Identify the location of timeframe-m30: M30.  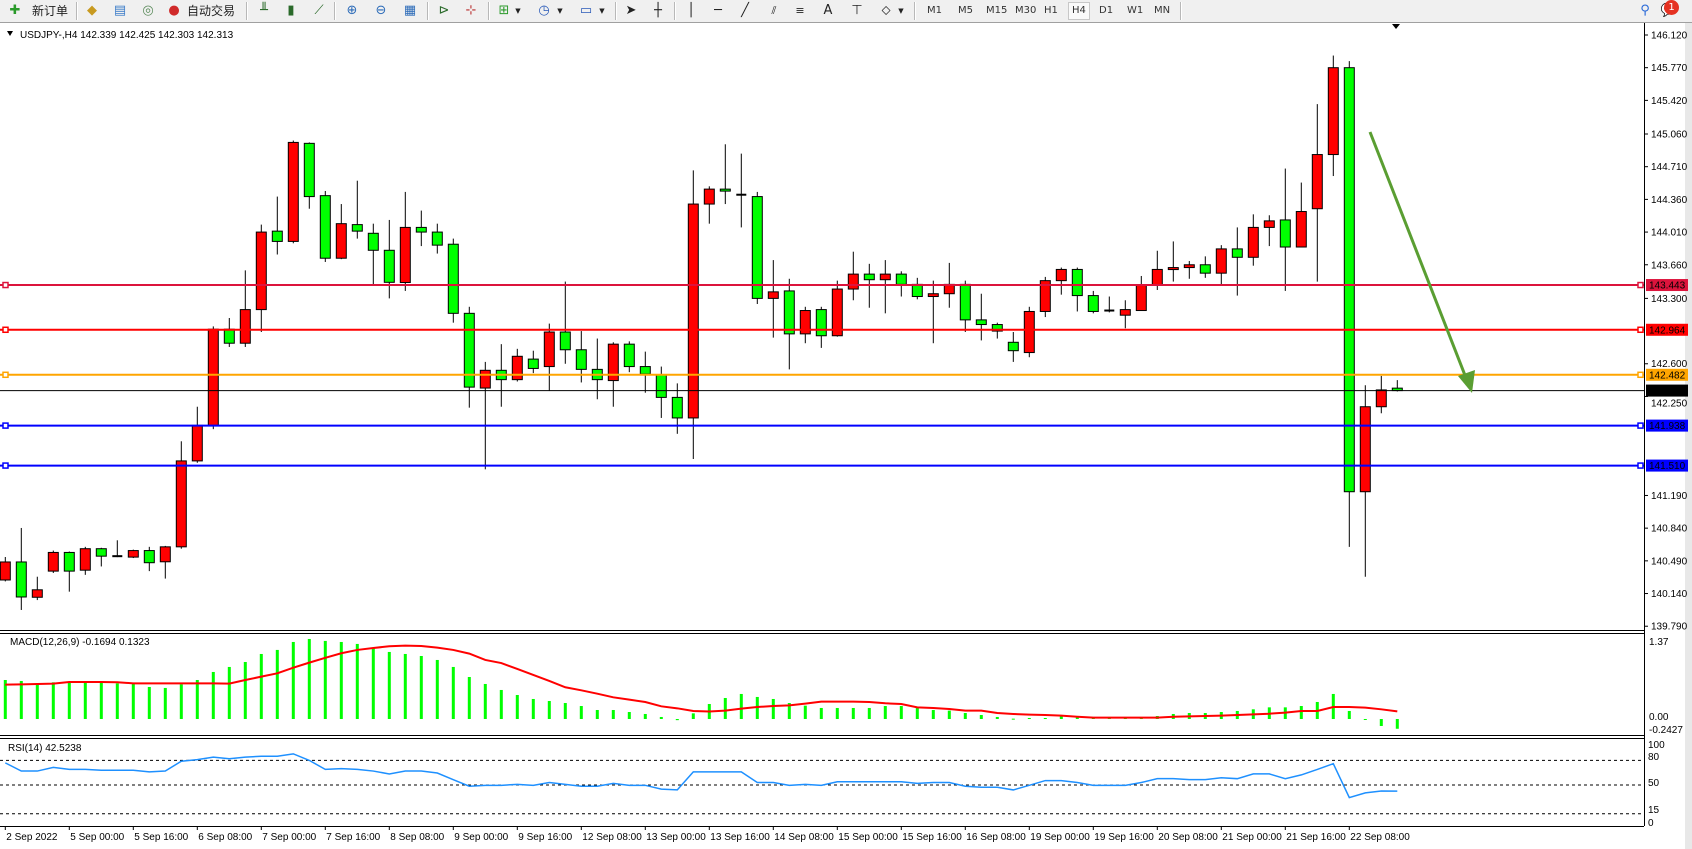
(1026, 10).